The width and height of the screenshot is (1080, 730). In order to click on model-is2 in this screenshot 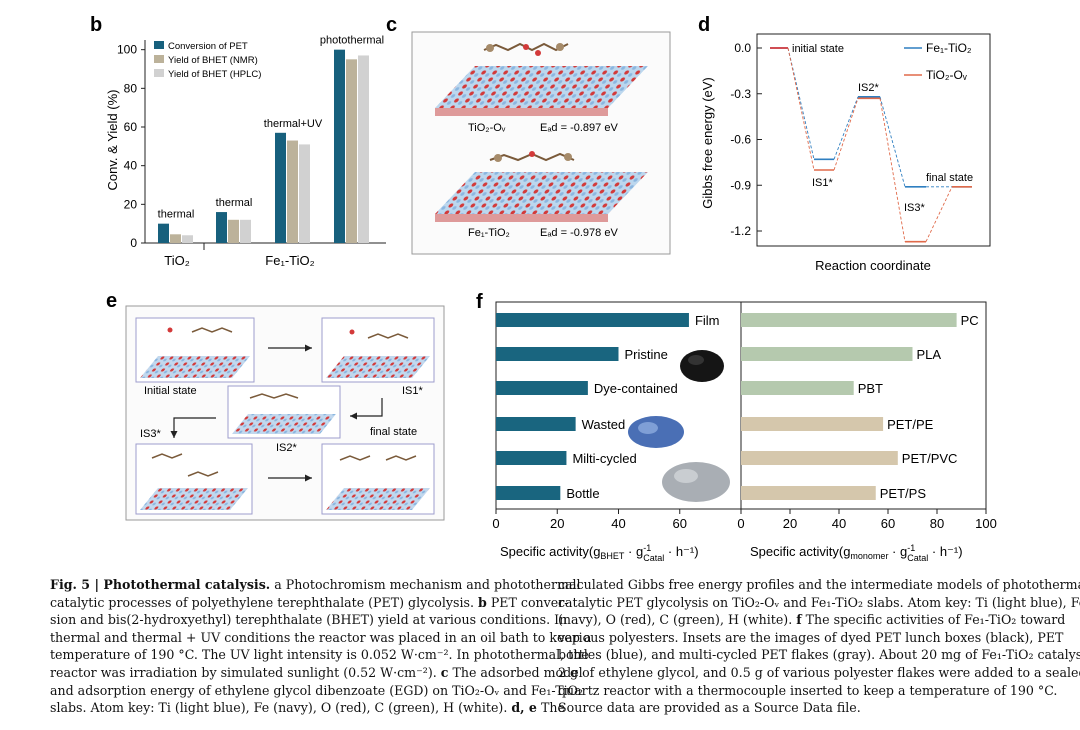, I will do `click(284, 412)`.